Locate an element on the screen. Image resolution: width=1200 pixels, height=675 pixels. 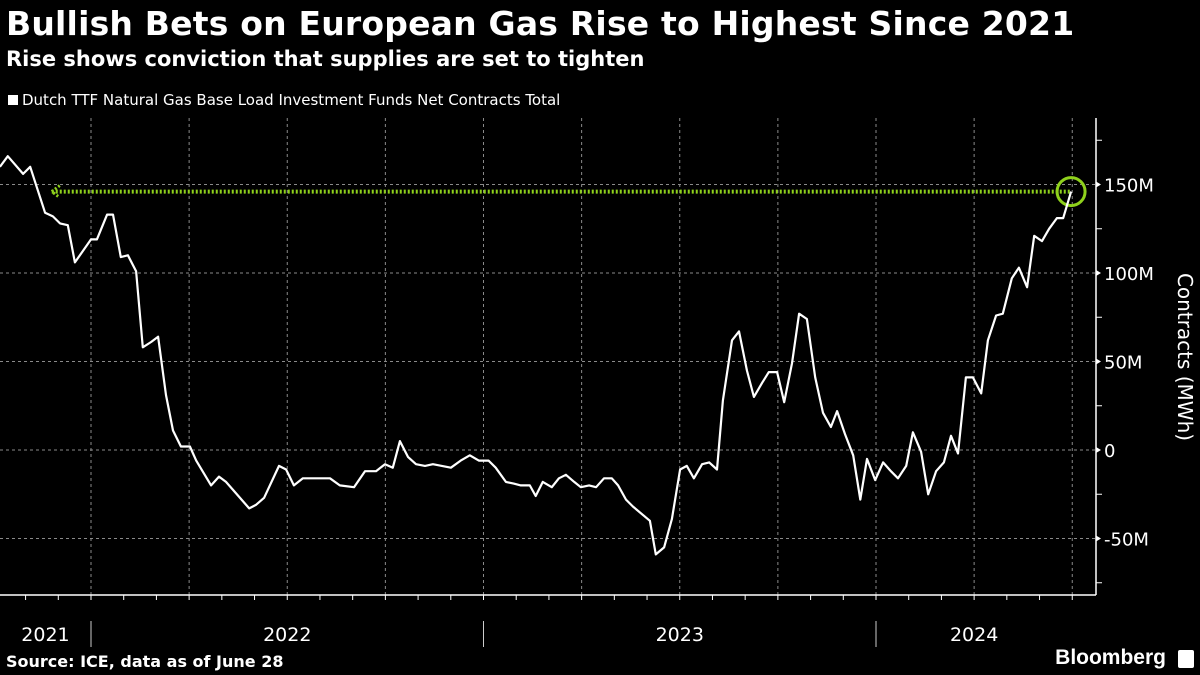
y-axis-label: Contracts (MWh) is located at coordinates (1185, 357).